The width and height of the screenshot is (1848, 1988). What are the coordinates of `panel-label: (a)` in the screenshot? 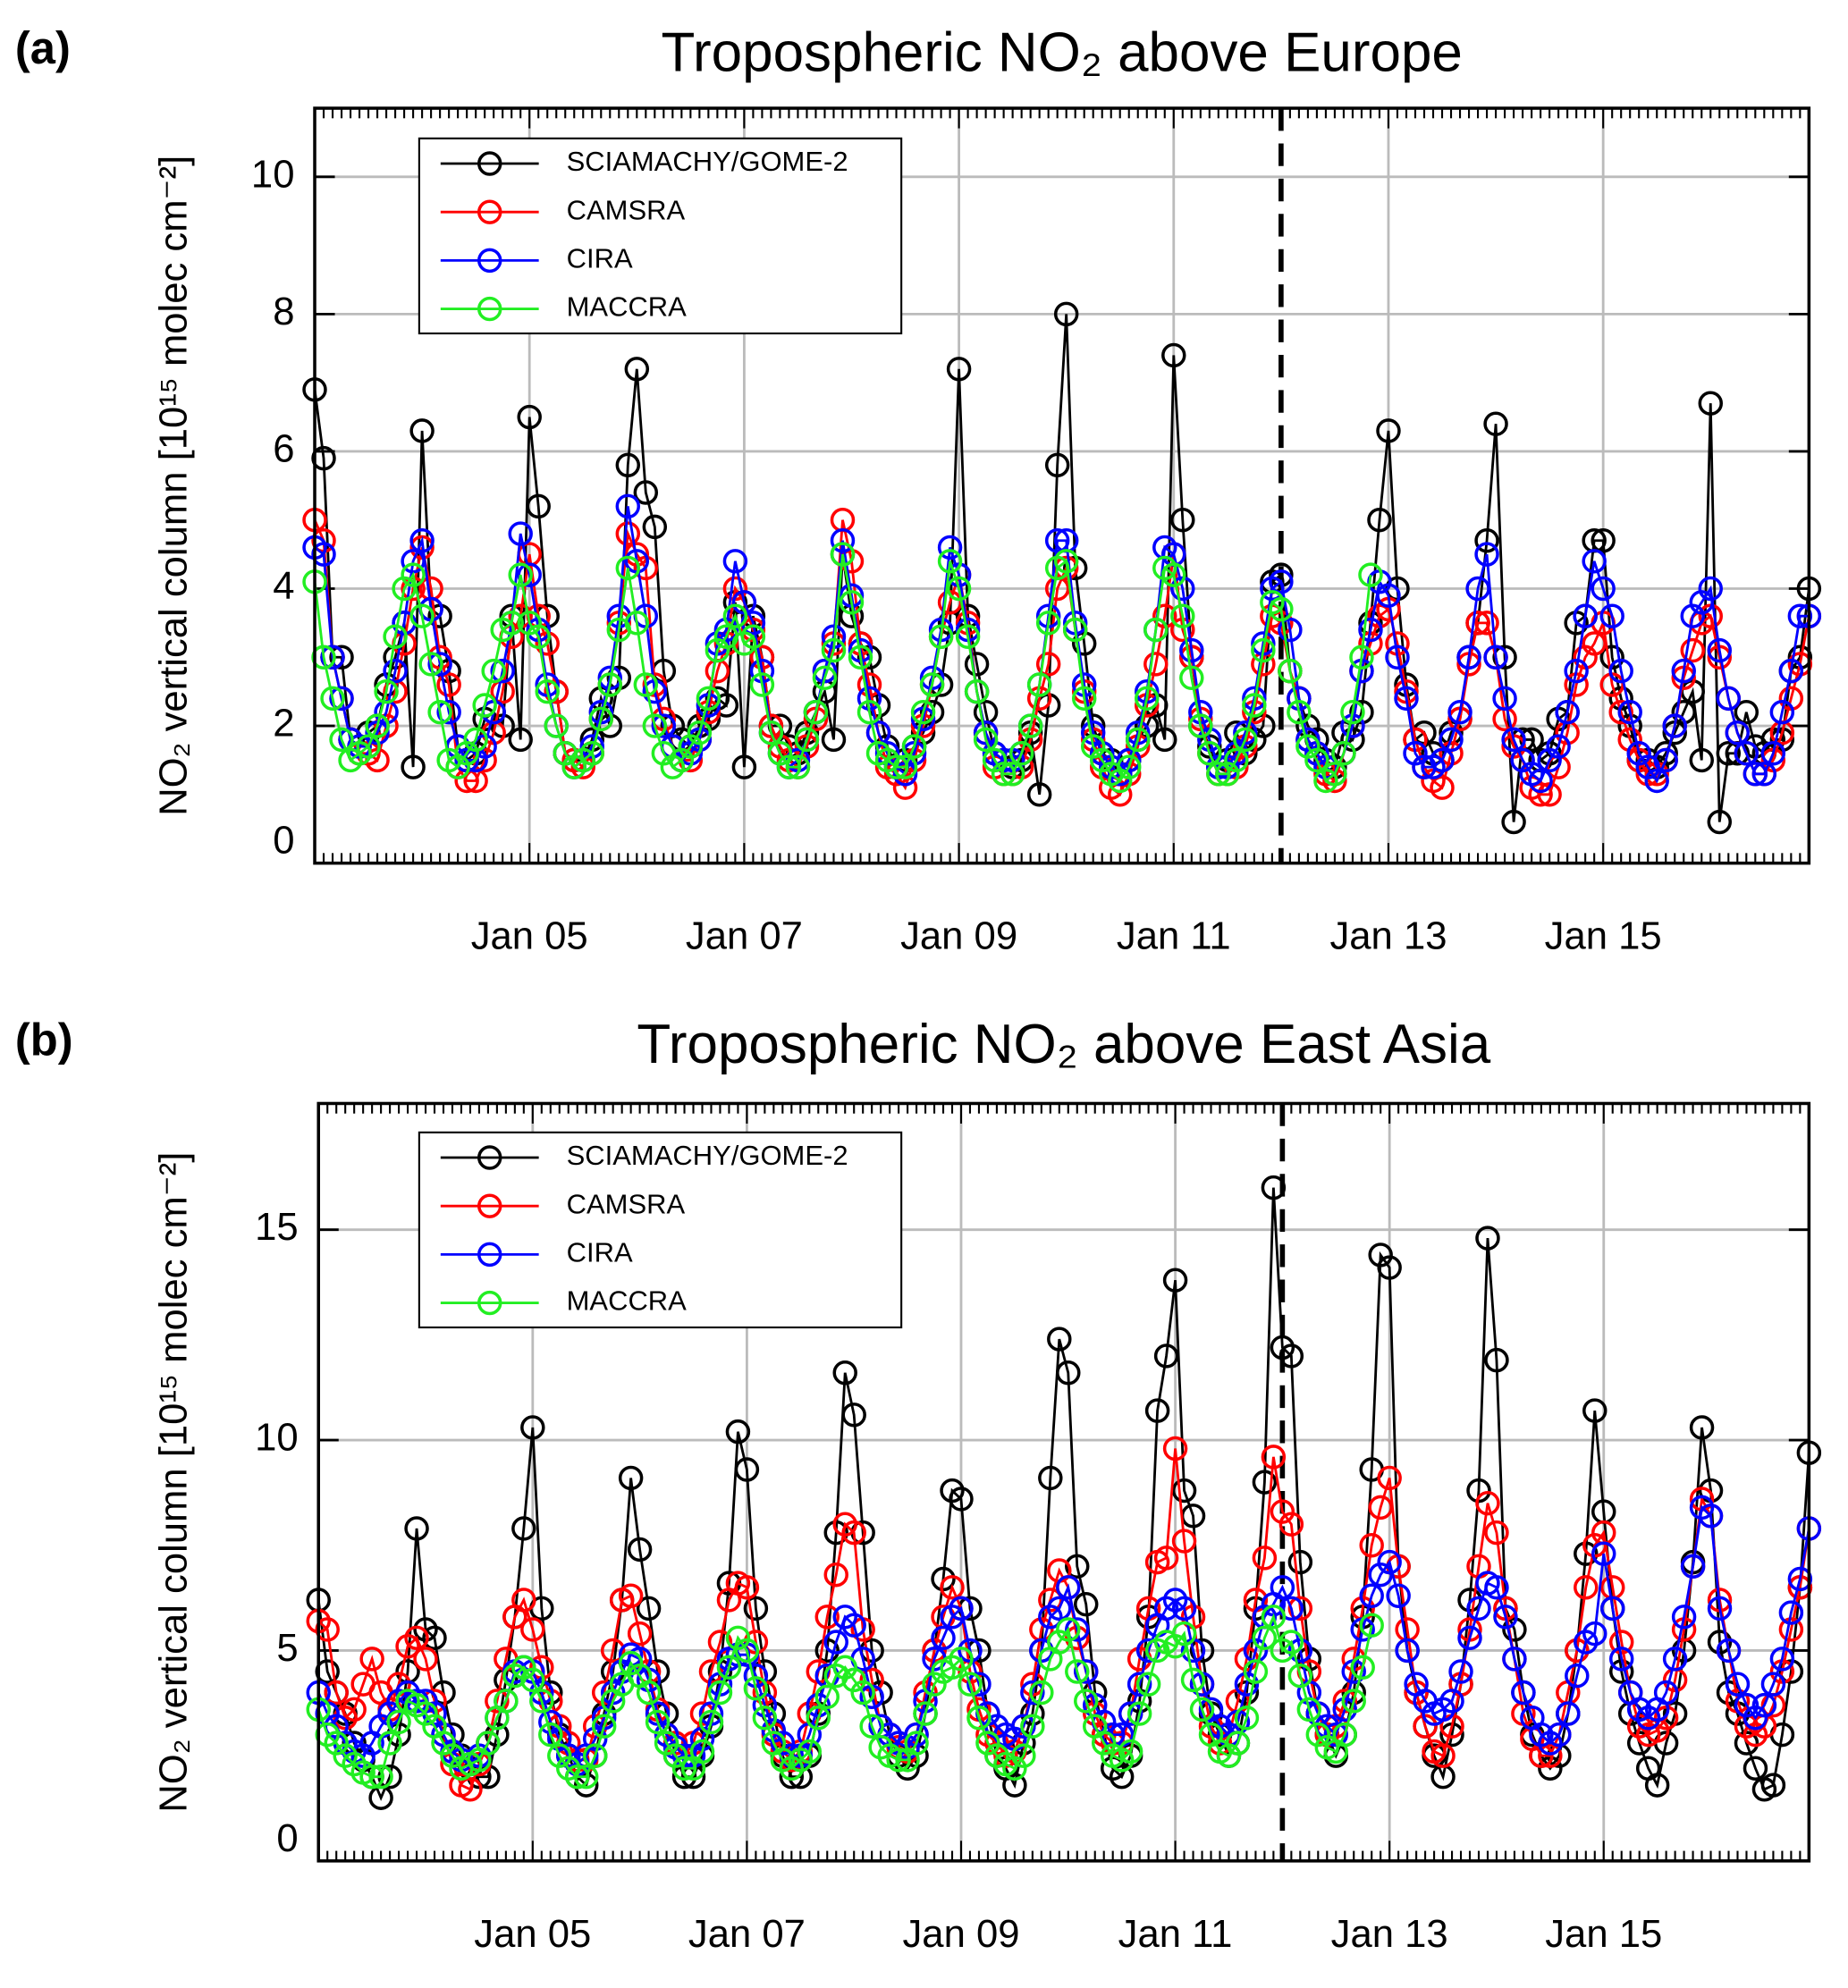 It's located at (43, 47).